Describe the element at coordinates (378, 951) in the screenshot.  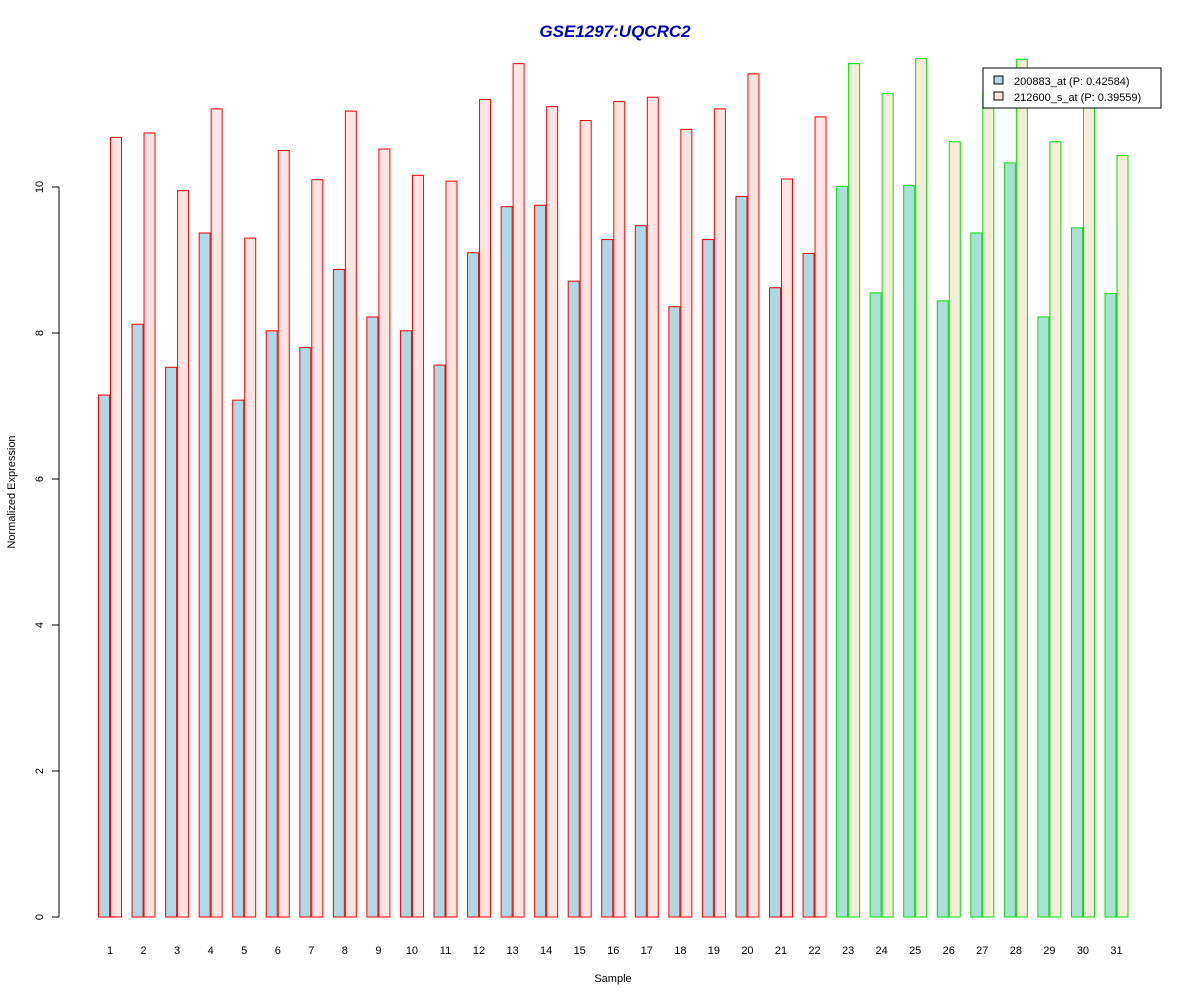
I see `x-tick-label-9: 9` at that location.